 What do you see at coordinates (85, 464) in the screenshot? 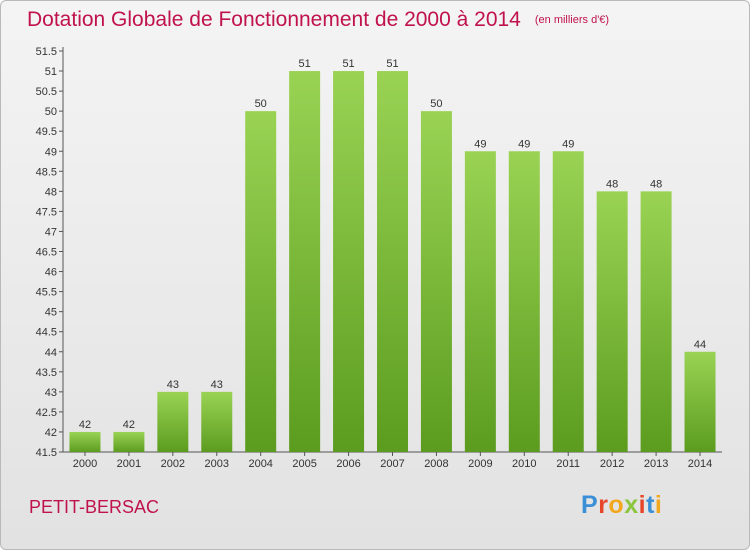
I see `x-tick-label-2000: 2000` at bounding box center [85, 464].